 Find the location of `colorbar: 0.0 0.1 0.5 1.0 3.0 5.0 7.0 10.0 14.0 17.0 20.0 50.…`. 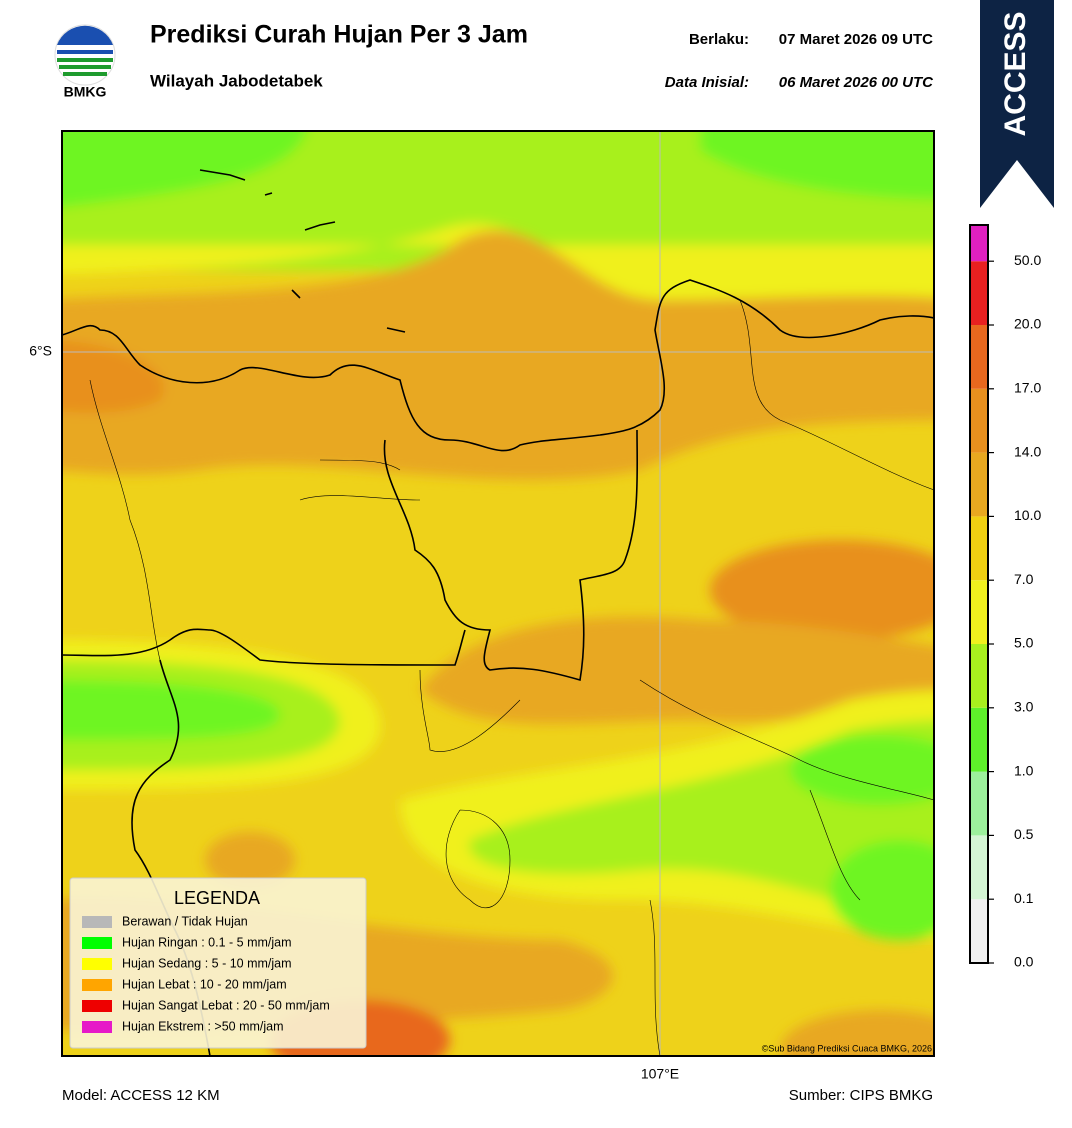

colorbar: 0.0 0.1 0.5 1.0 3.0 5.0 7.0 10.0 14.0 17.0 20.0 50.… is located at coordinates (1005, 597).